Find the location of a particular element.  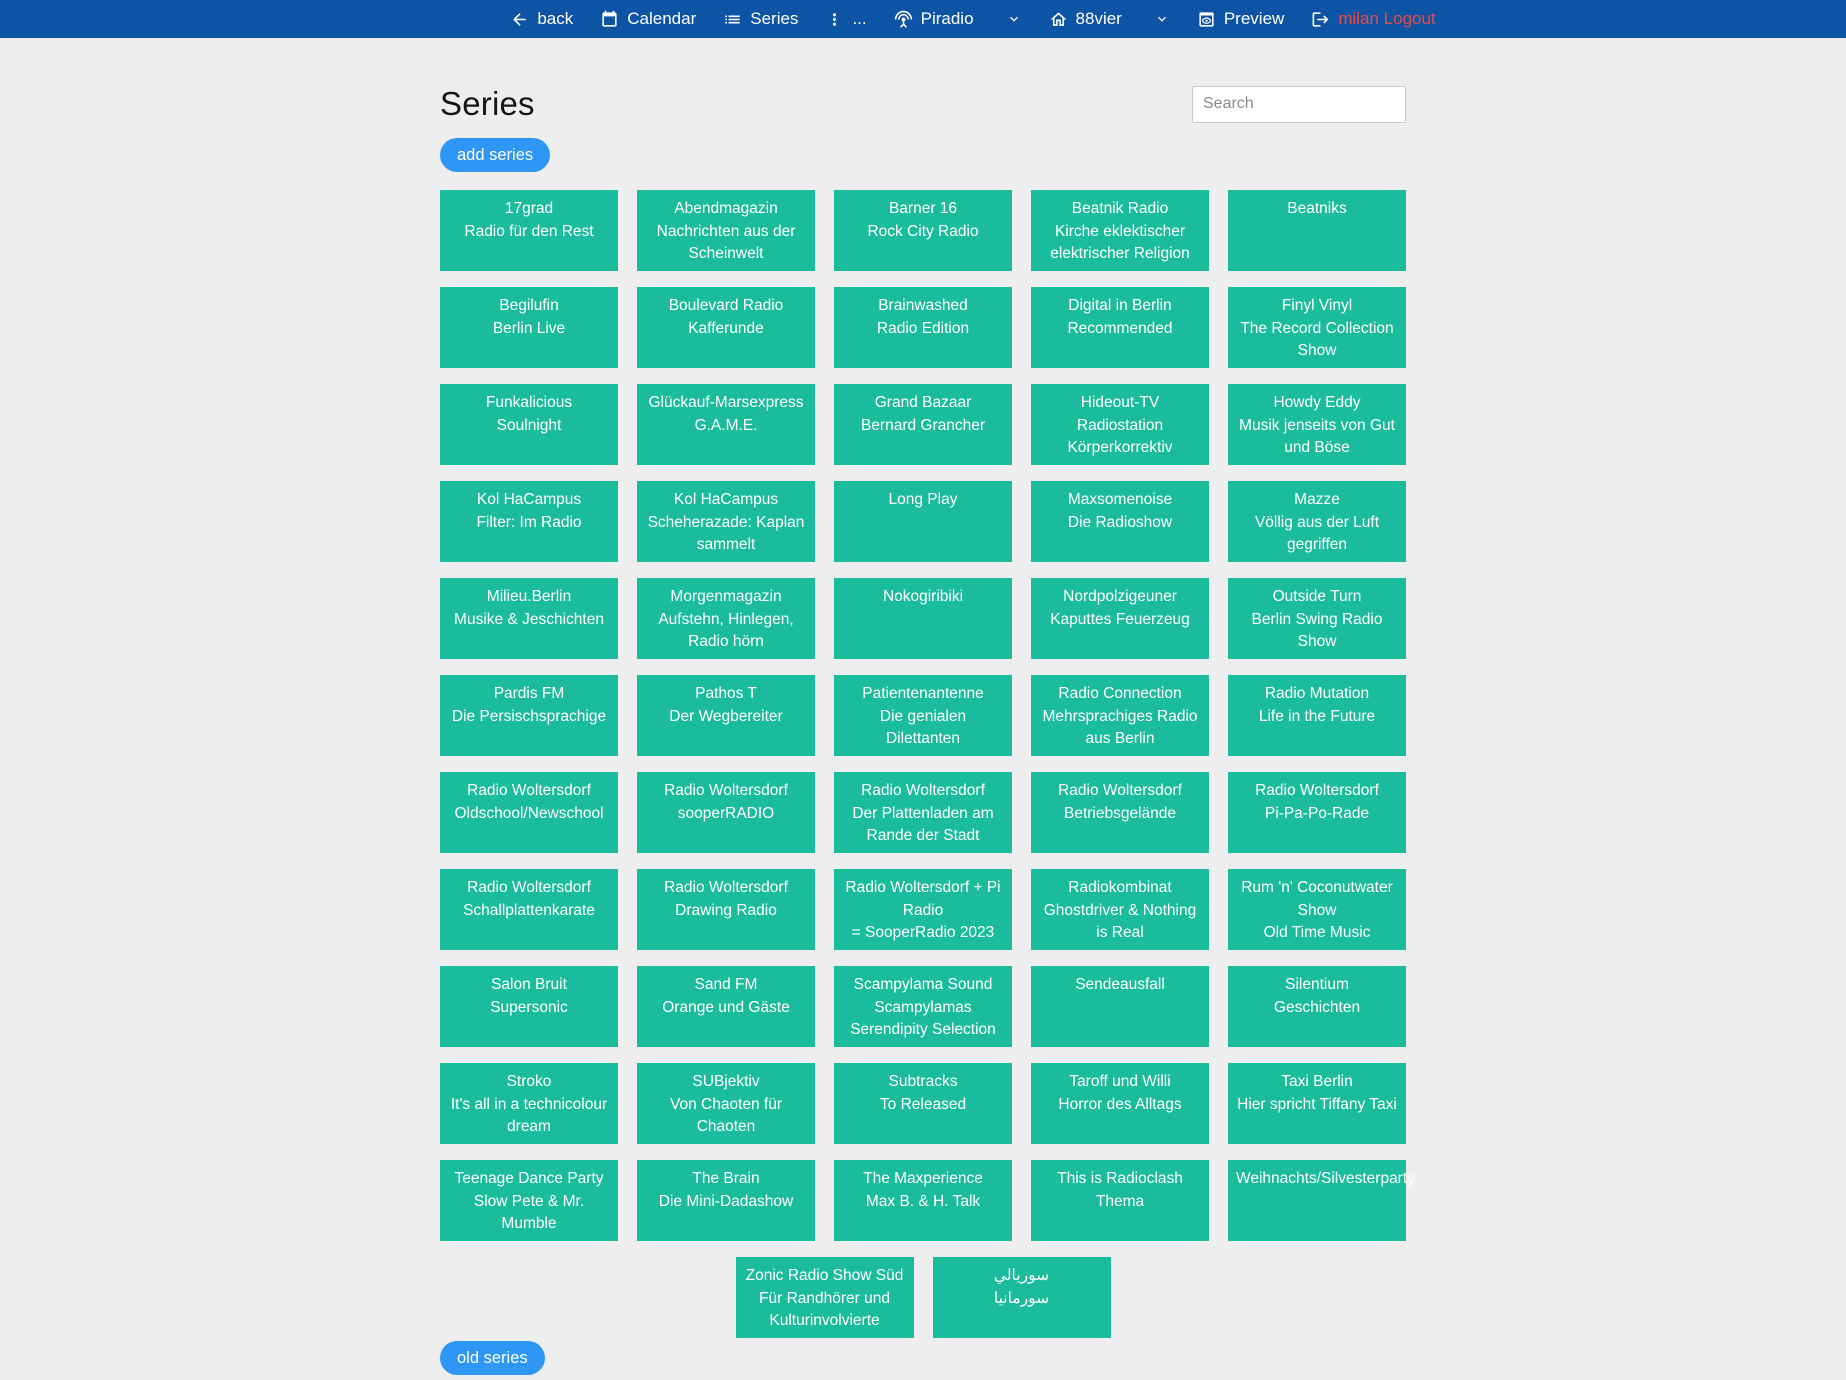

series-card: Boulevard Radio Kafferunde is located at coordinates (726, 327).